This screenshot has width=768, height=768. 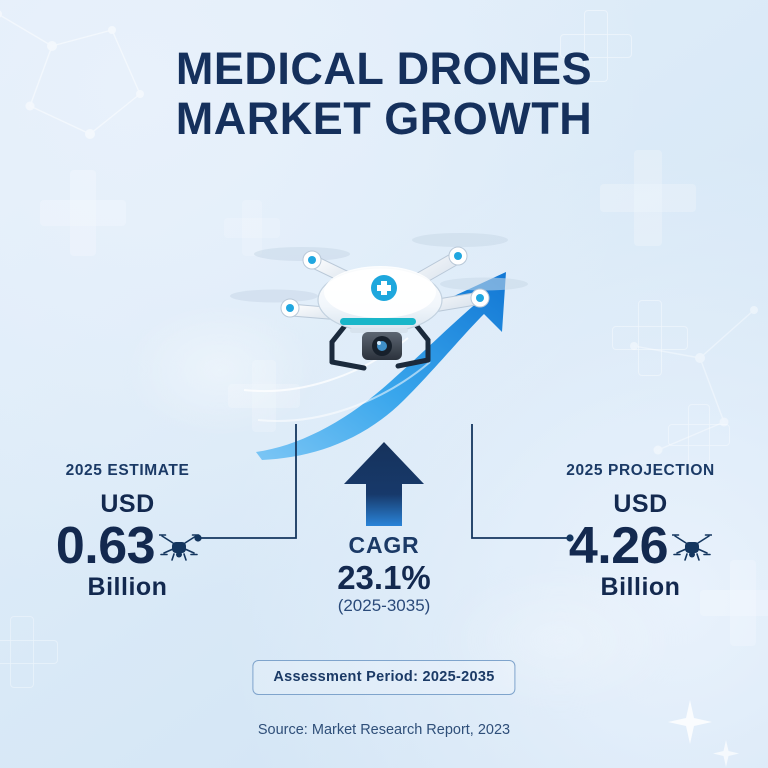 I want to click on connector-bracket, so click(x=386, y=490).